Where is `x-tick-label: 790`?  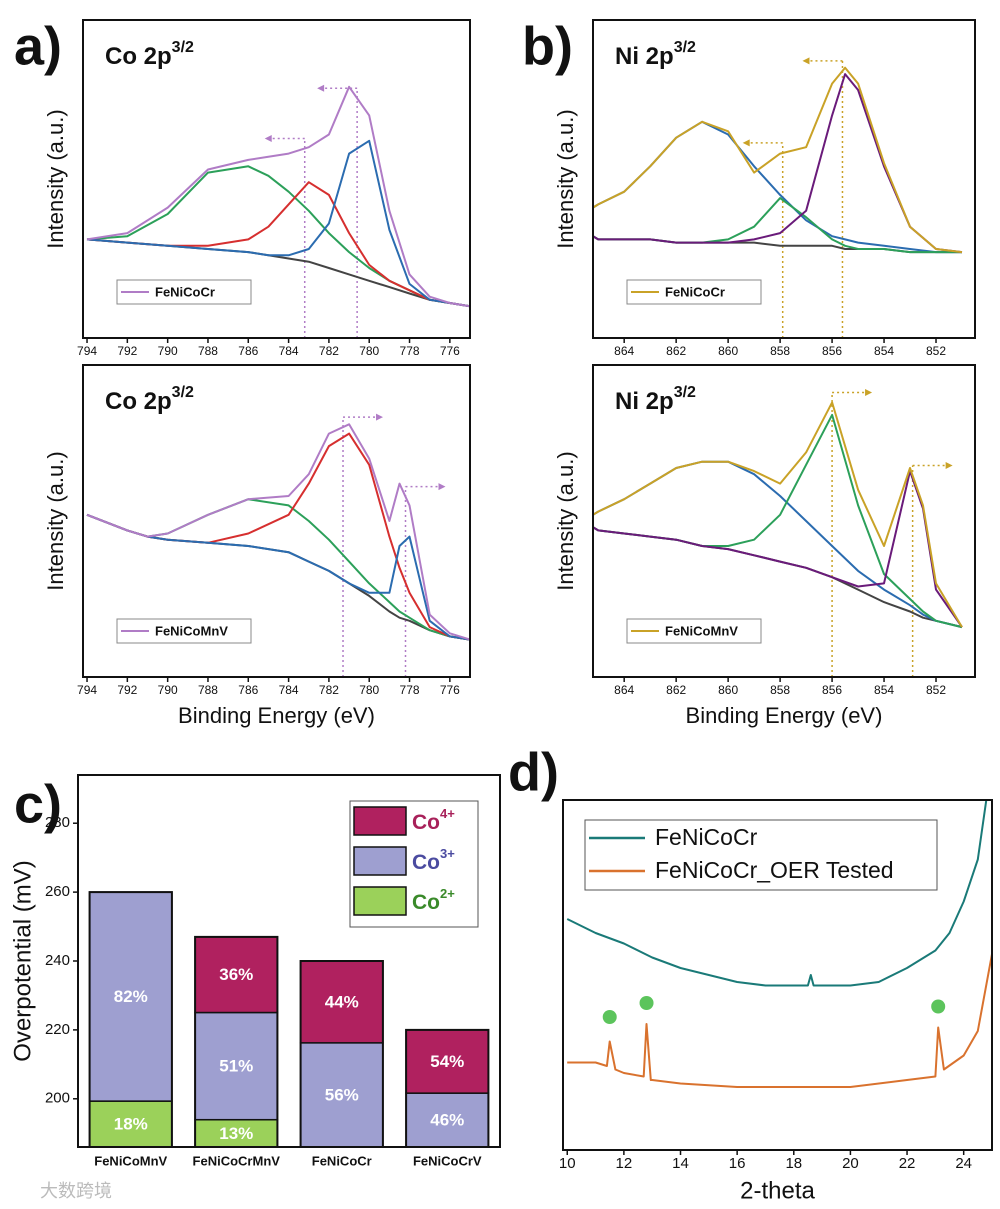 x-tick-label: 790 is located at coordinates (168, 690).